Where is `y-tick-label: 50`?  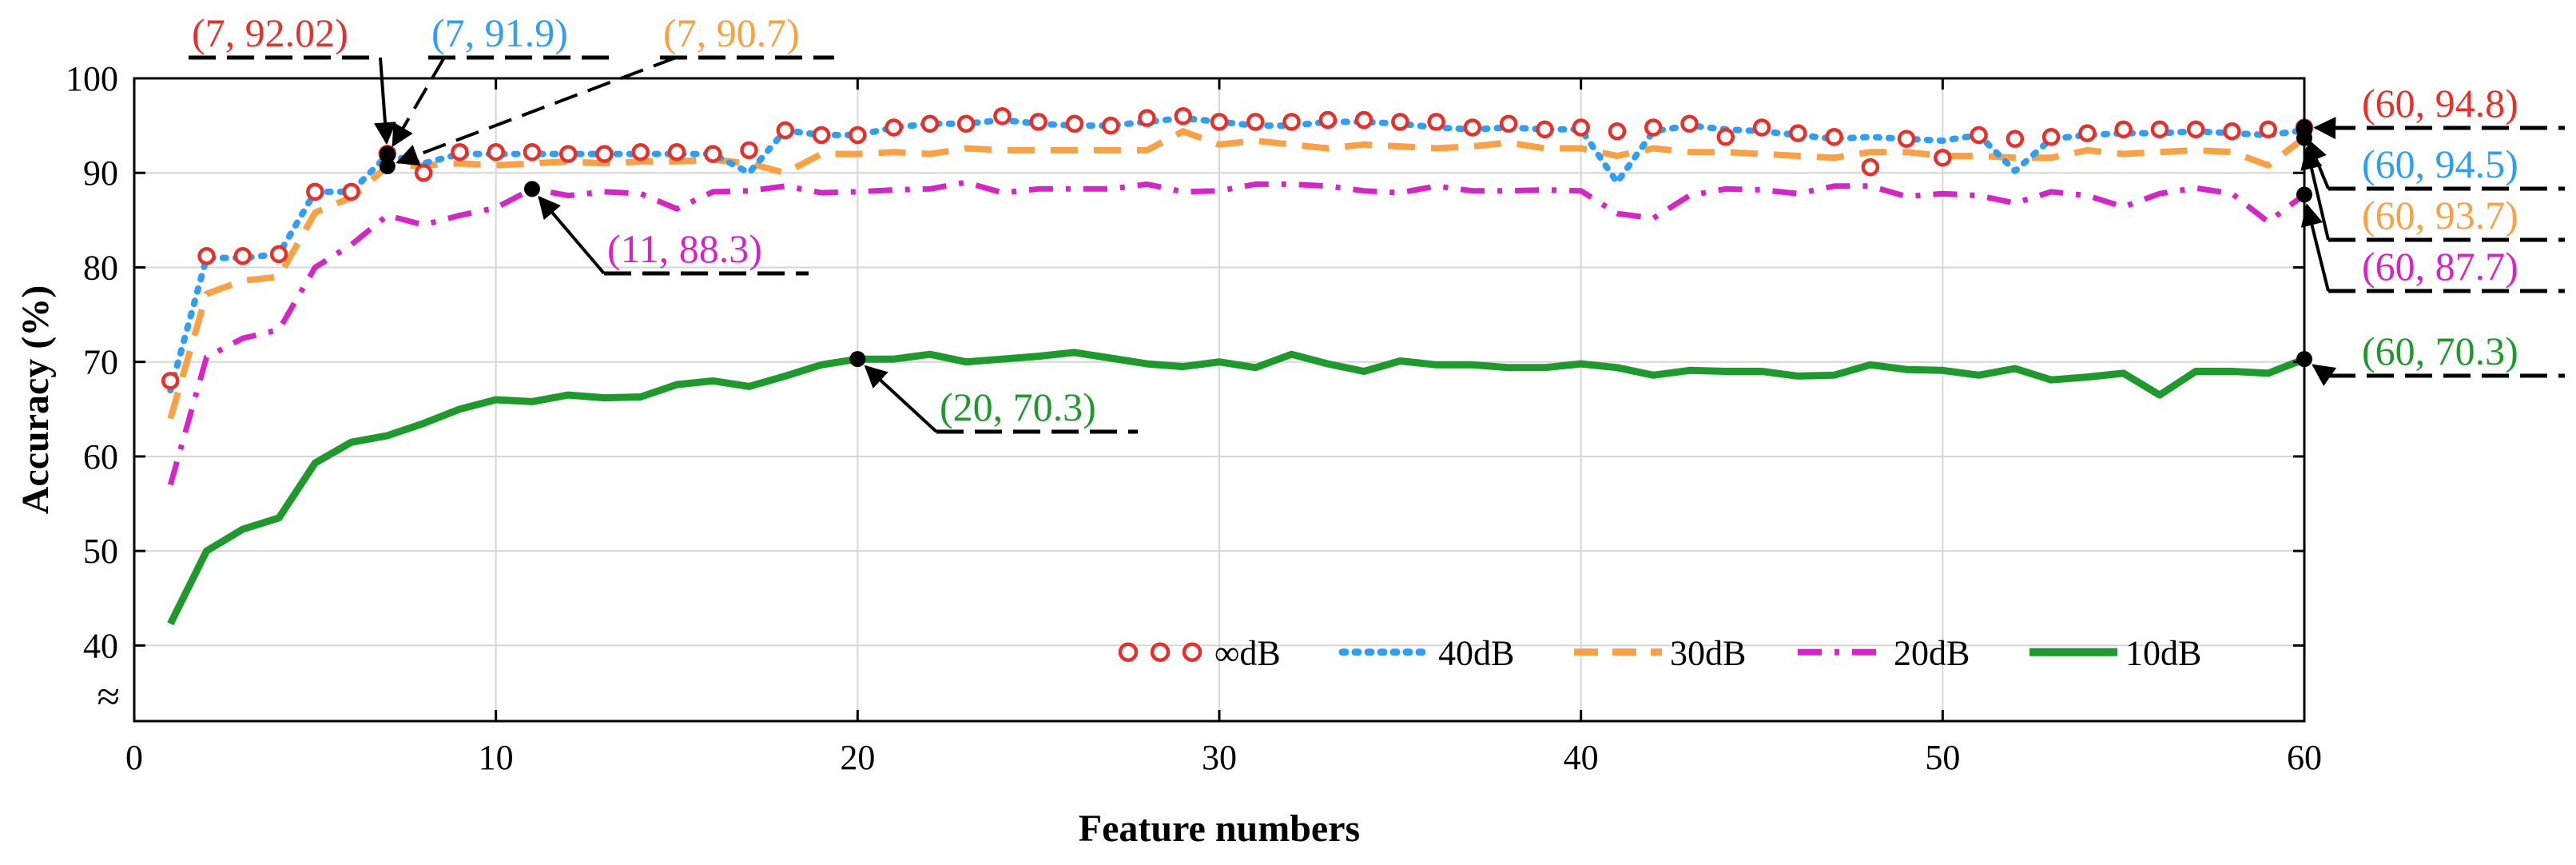
y-tick-label: 50 is located at coordinates (100, 551).